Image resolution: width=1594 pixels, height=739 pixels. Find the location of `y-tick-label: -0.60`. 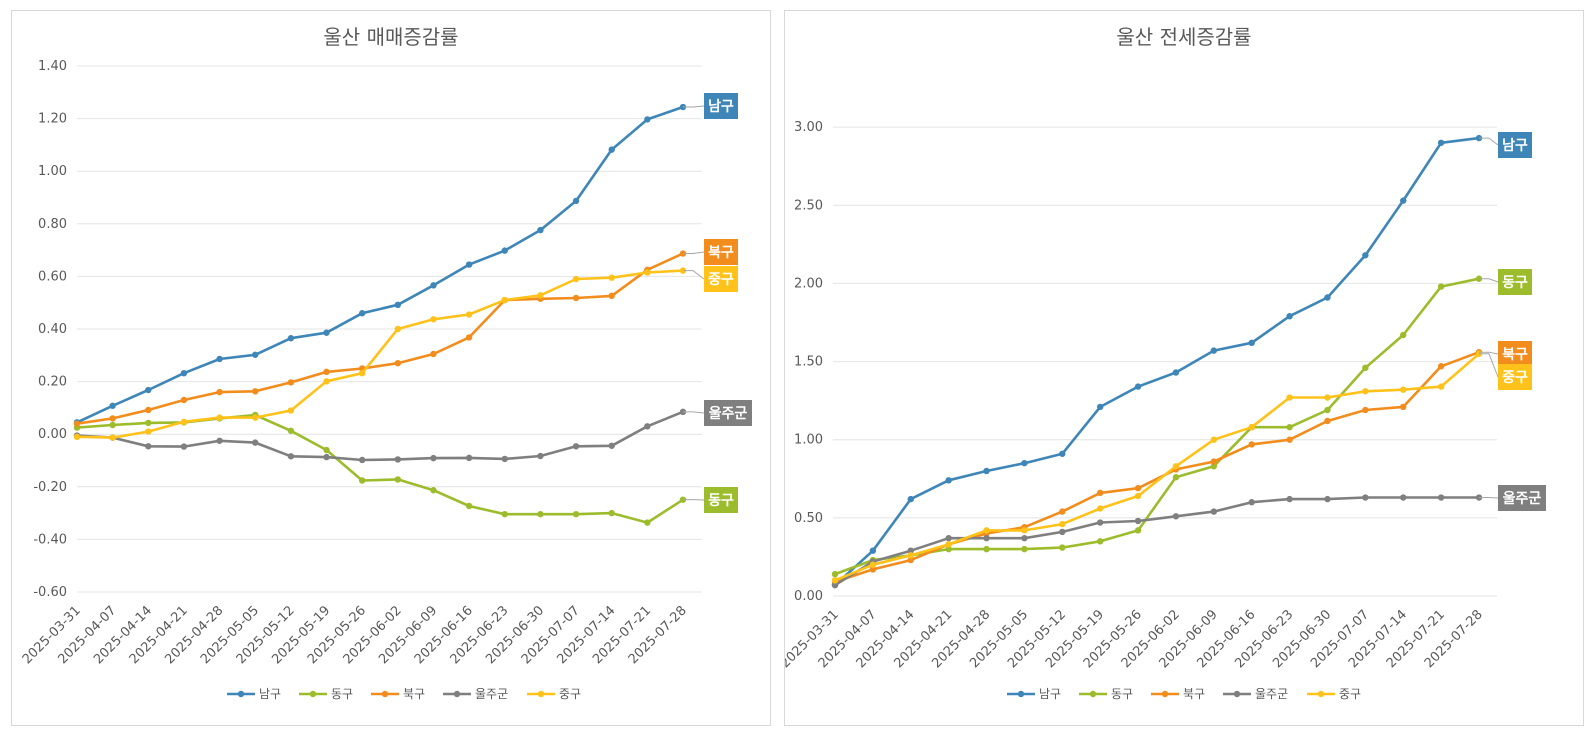

y-tick-label: -0.60 is located at coordinates (50, 592).